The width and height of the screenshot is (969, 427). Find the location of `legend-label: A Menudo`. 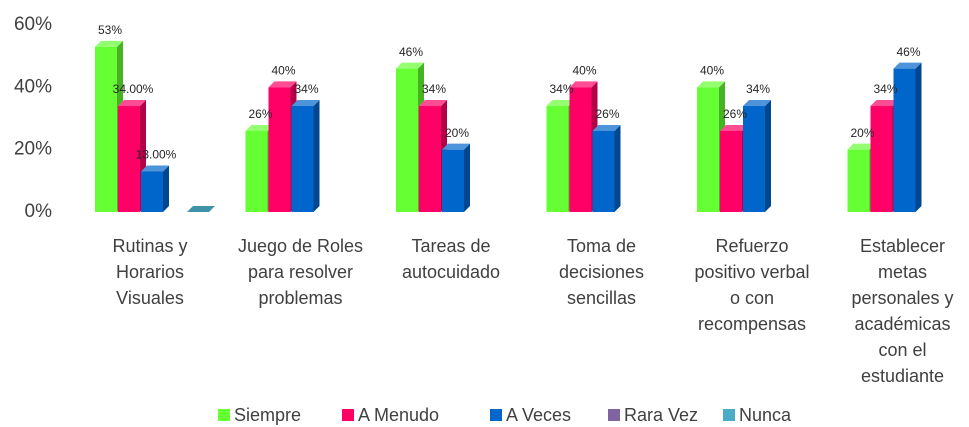

legend-label: A Menudo is located at coordinates (398, 415).